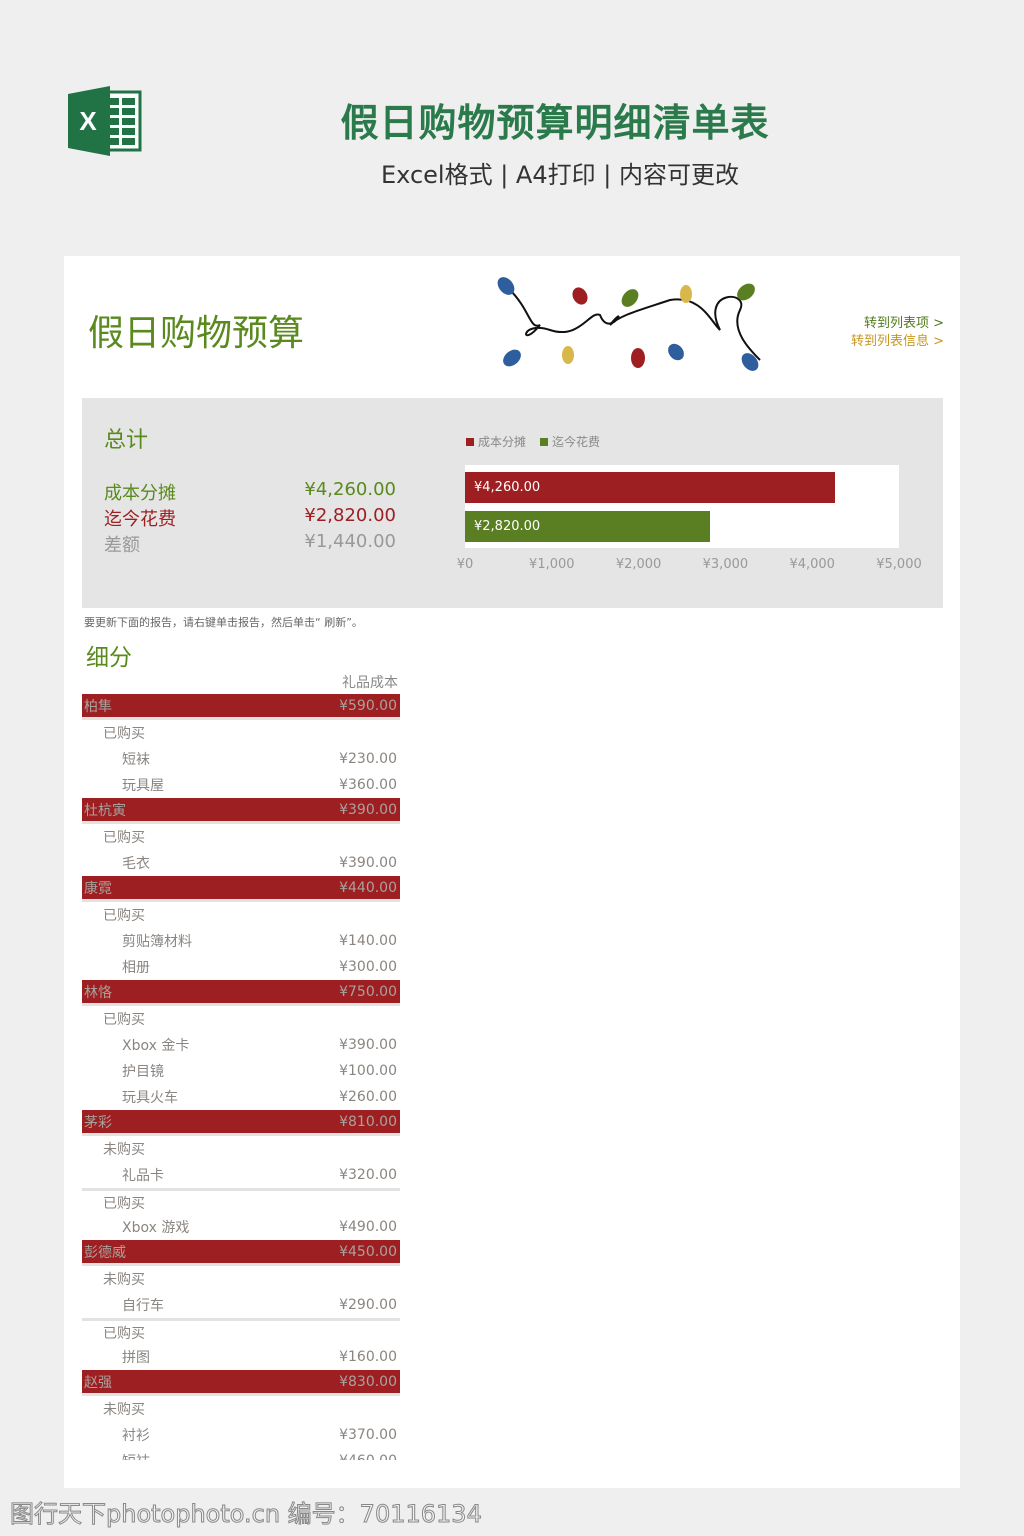  I want to click on row-value: ¥300.00, so click(368, 967).